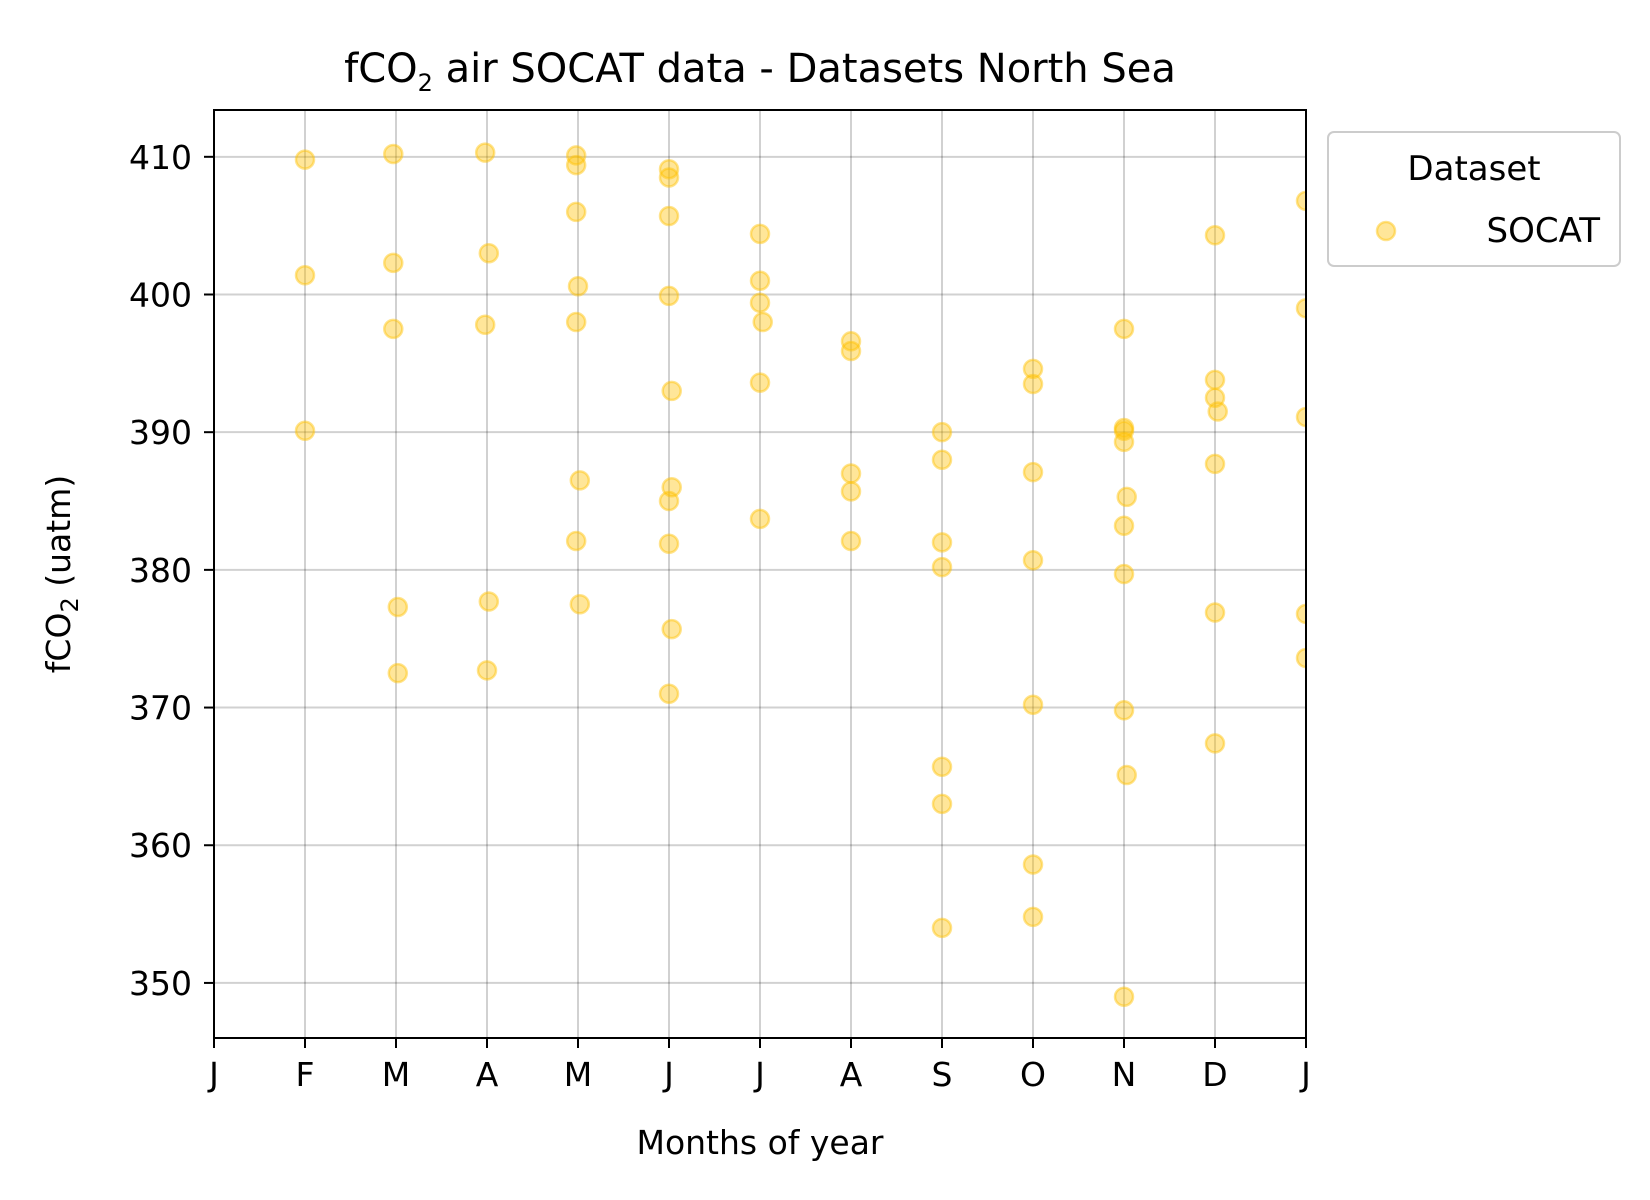 The height and width of the screenshot is (1200, 1650). Describe the element at coordinates (160, 845) in the screenshot. I see `y-tick-label: 360` at that location.